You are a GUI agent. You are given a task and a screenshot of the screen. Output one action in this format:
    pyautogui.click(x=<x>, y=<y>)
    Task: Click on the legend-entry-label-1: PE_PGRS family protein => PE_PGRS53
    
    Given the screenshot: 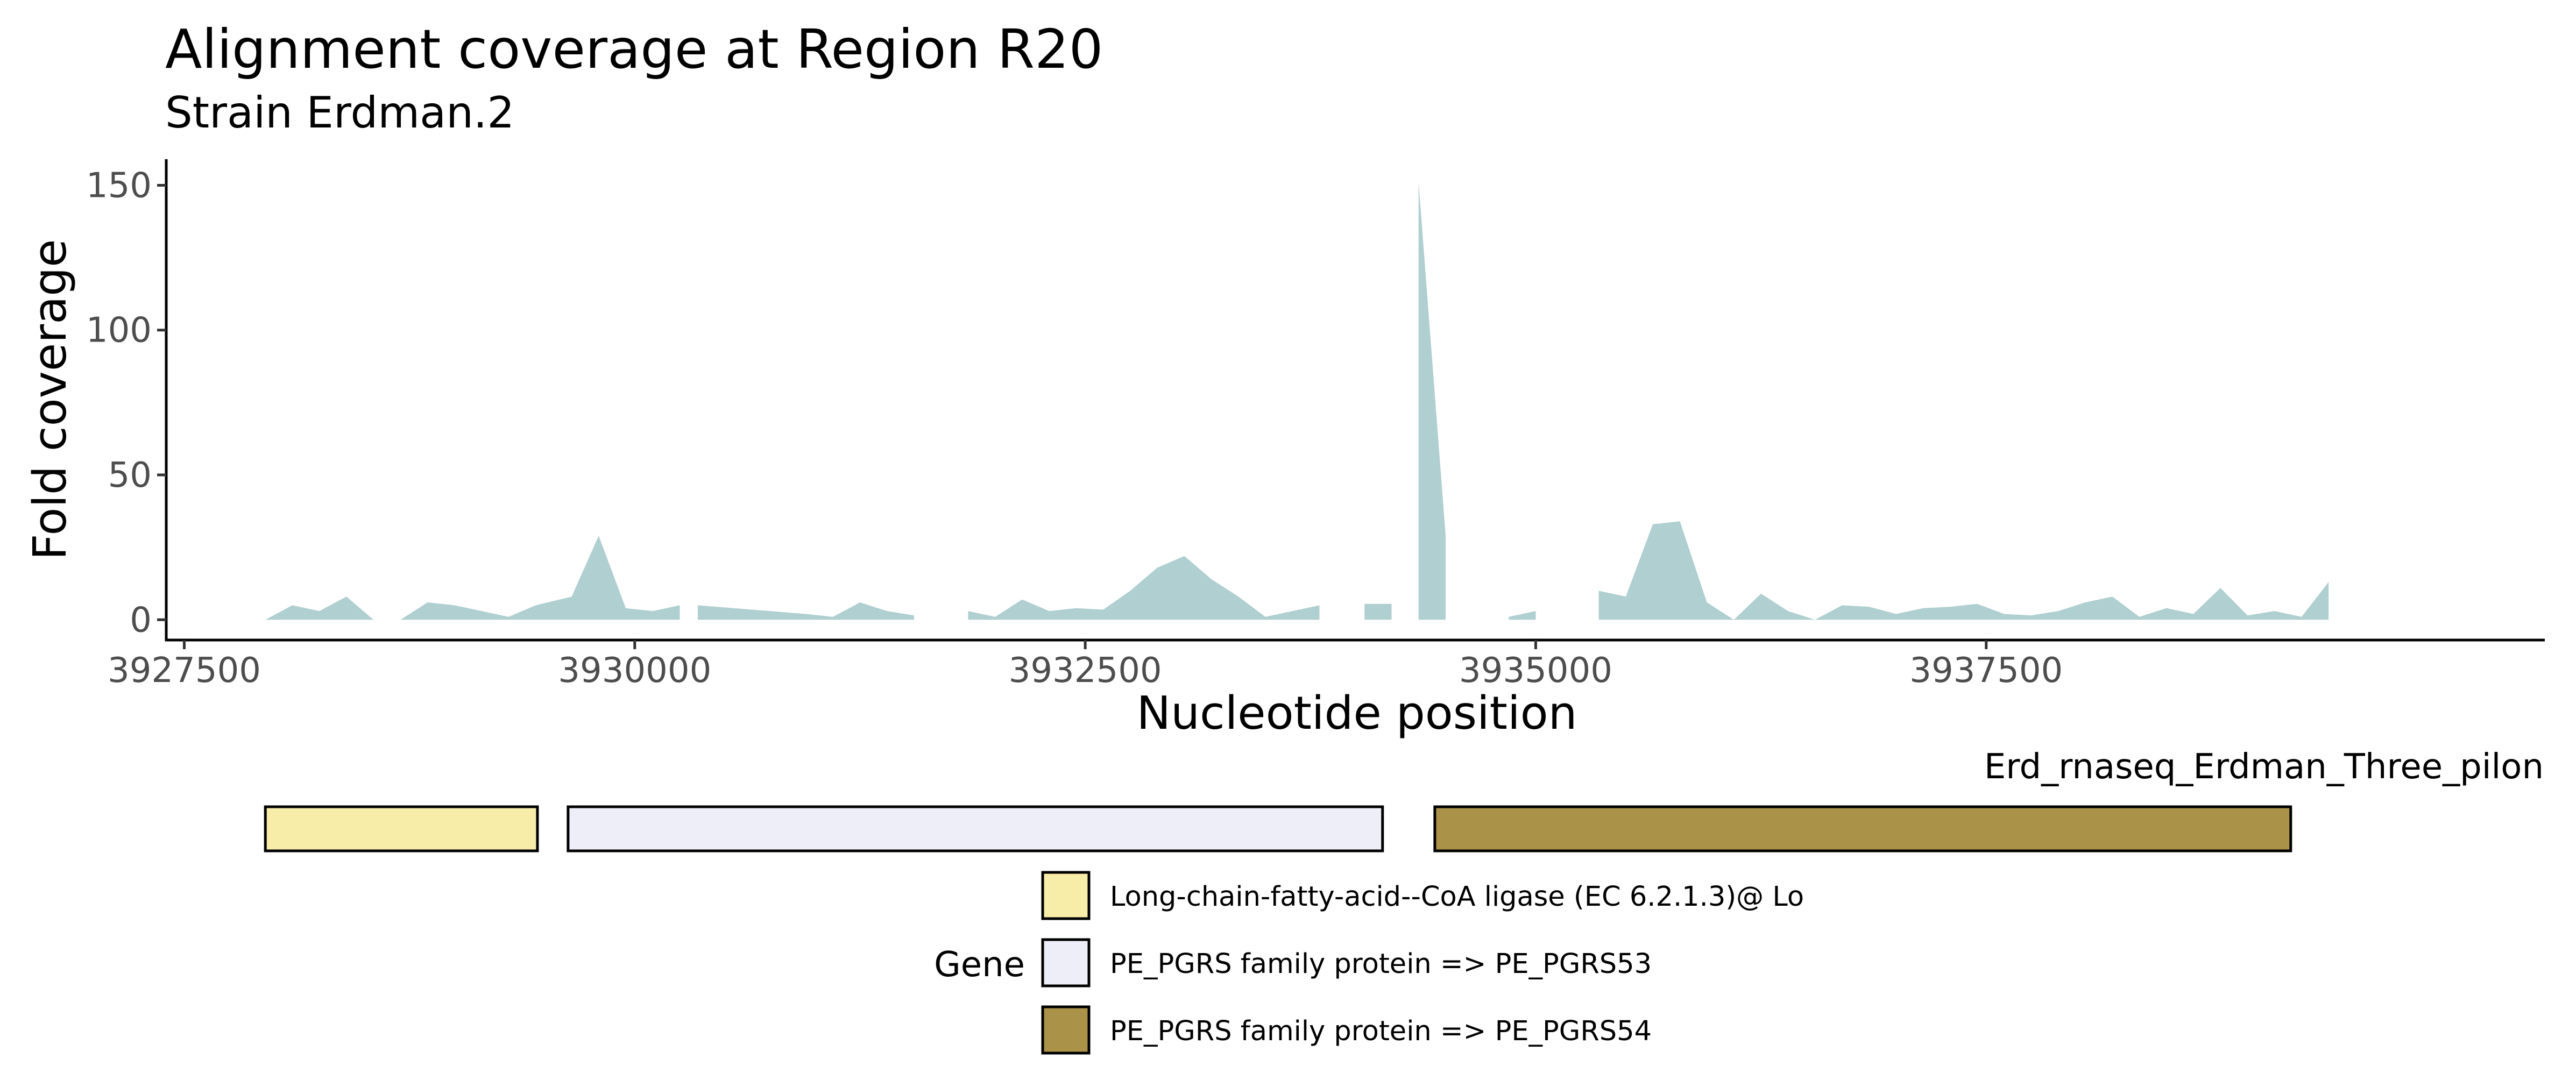 What is the action you would take?
    pyautogui.click(x=1381, y=964)
    